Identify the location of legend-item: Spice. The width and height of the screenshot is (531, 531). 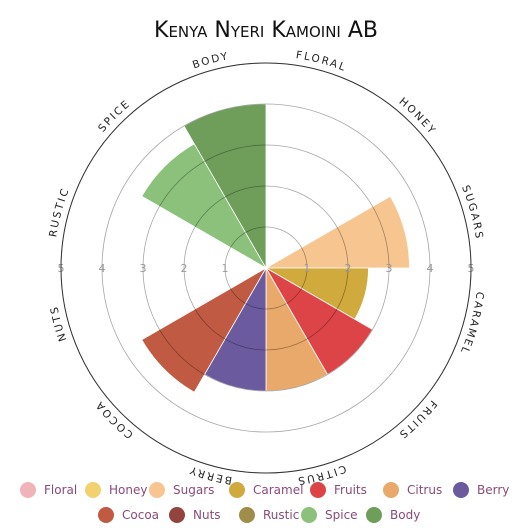
(329, 515).